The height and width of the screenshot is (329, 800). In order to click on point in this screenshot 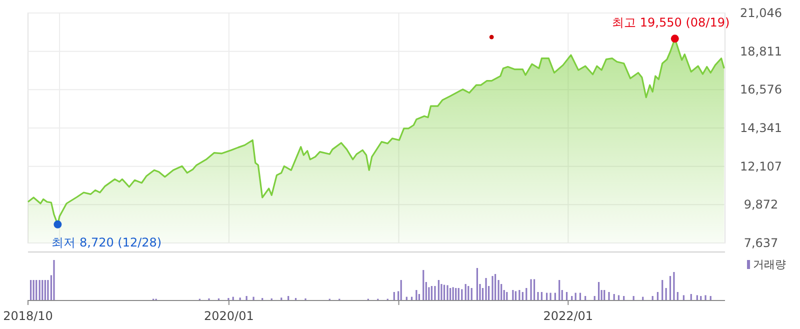, I will do `click(491, 37)`.